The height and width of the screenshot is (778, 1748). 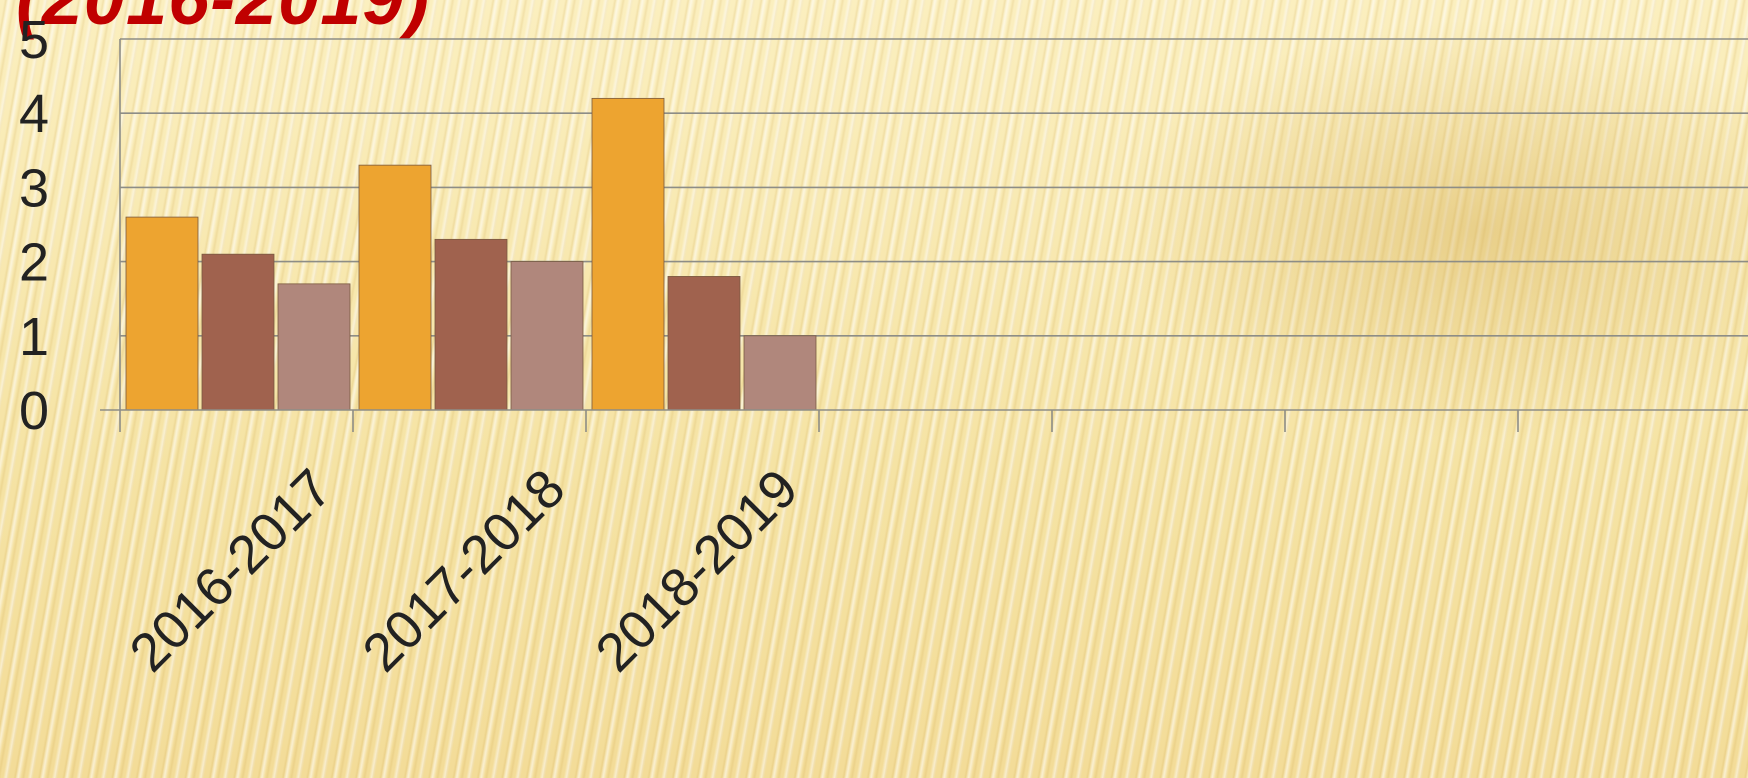 What do you see at coordinates (34, 337) in the screenshot?
I see `y-tick-label: 1` at bounding box center [34, 337].